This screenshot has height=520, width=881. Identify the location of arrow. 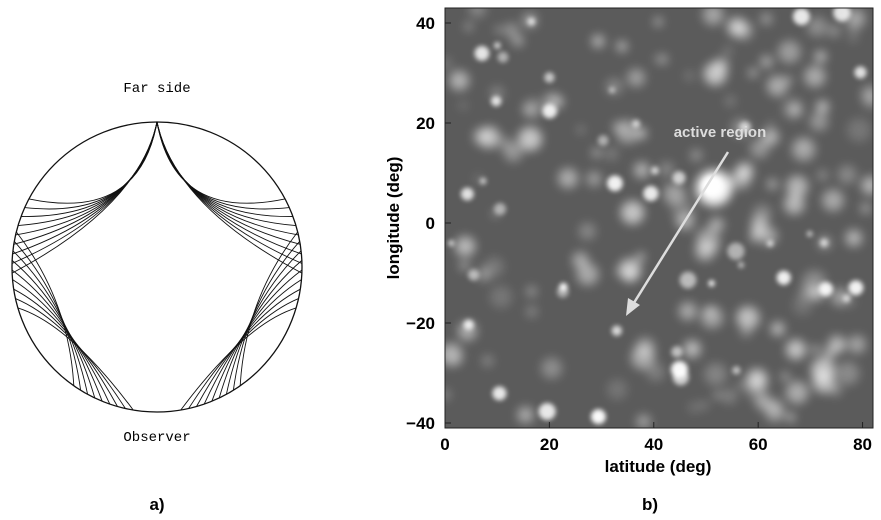
(680, 229).